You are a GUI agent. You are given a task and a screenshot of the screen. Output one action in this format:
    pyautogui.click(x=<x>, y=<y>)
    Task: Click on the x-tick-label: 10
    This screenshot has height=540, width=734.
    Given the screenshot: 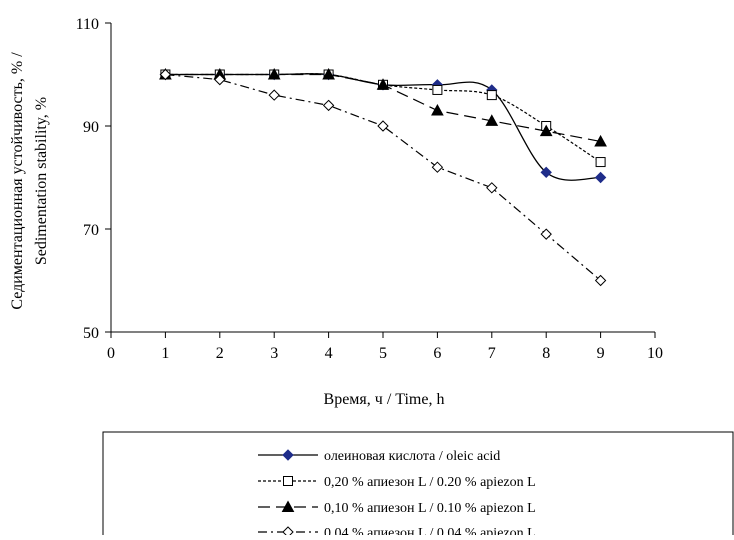 What is the action you would take?
    pyautogui.click(x=655, y=353)
    